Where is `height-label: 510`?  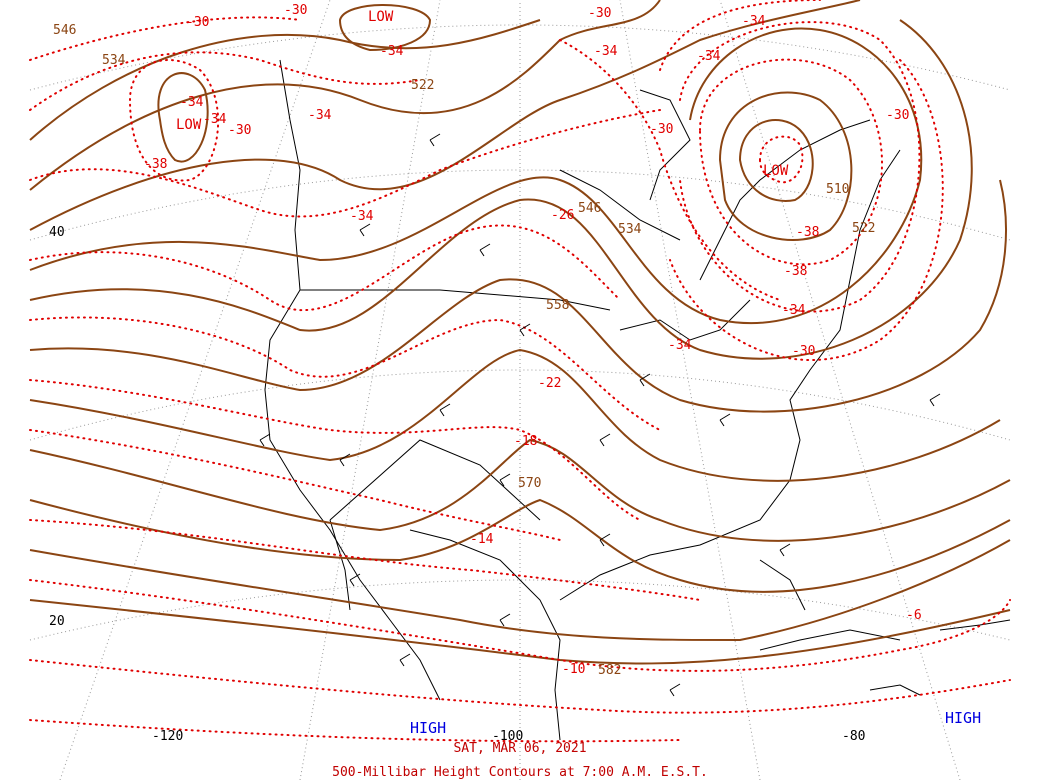 height-label: 510 is located at coordinates (837, 189).